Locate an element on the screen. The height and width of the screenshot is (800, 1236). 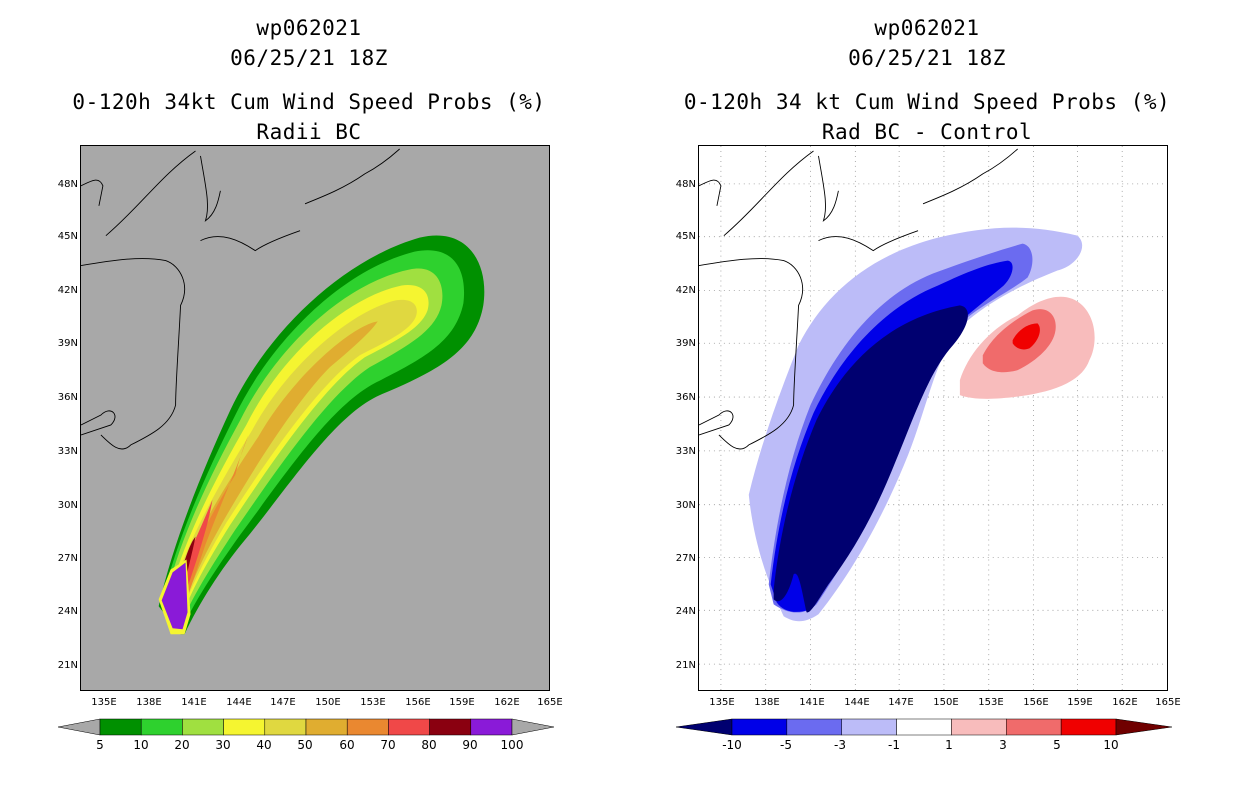
left-storm-id: wp062021 is located at coordinates (309, 28).